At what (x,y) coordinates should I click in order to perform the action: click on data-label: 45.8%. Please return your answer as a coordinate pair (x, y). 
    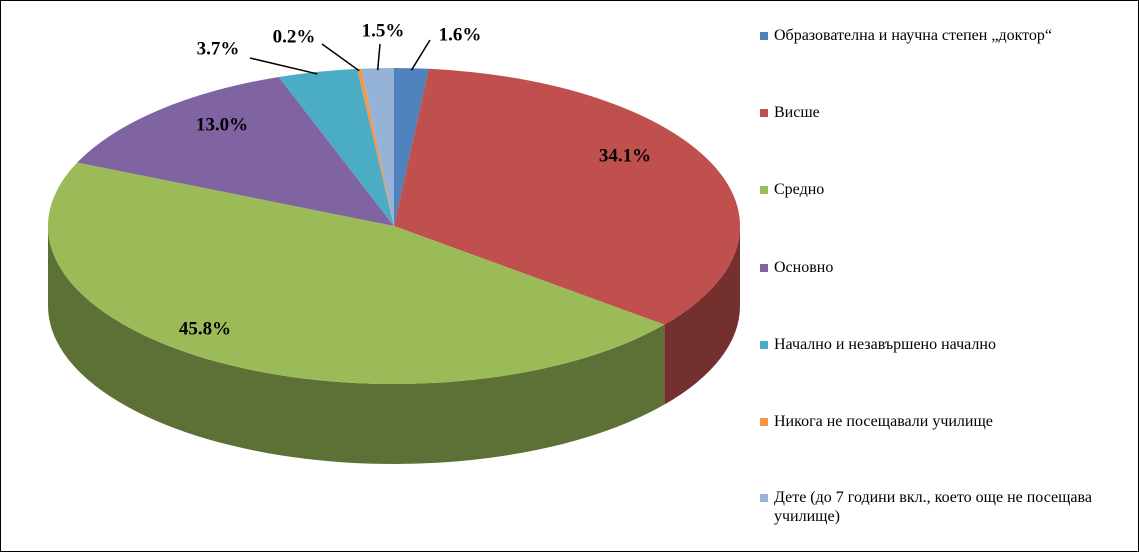
    Looking at the image, I should click on (205, 328).